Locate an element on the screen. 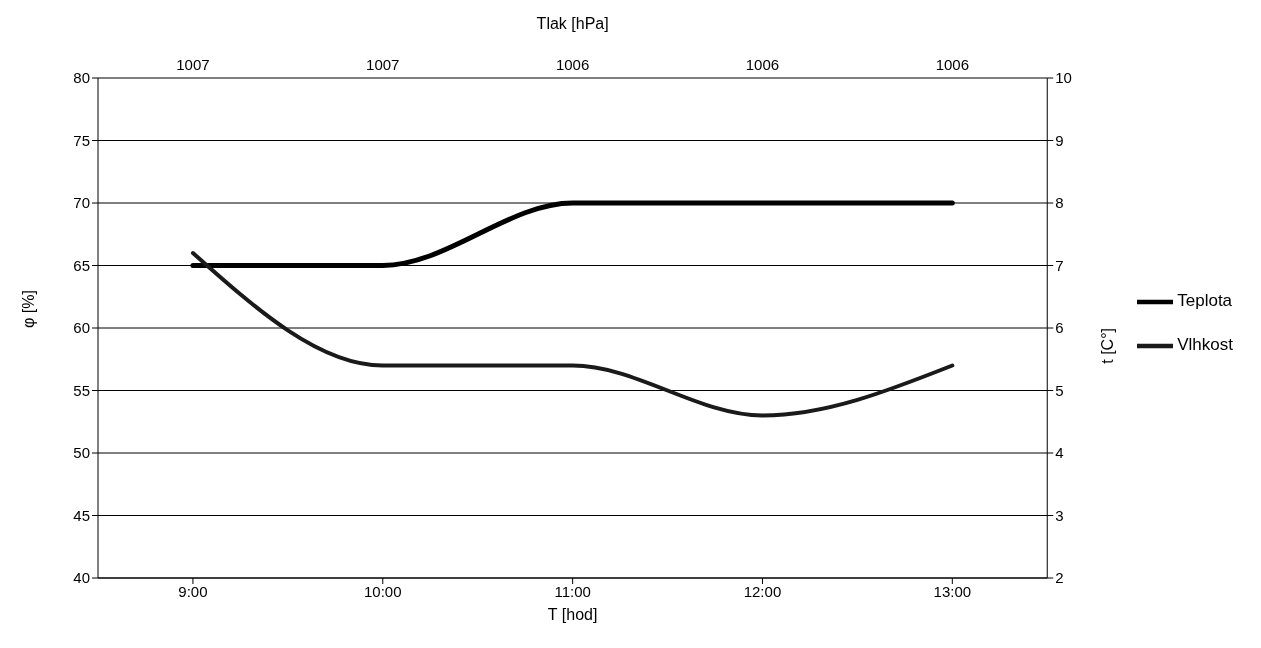  y-tick-label: 55 is located at coordinates (81, 390).